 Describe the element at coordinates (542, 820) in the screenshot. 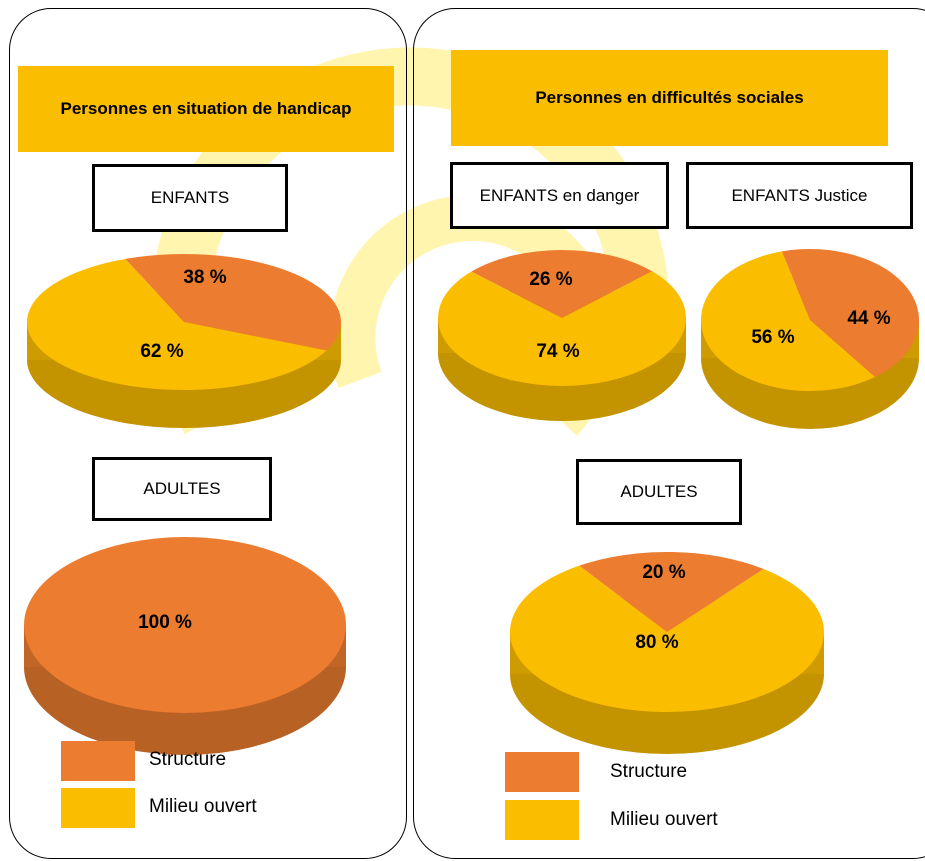

I see `right-legend-milieu-swatch` at that location.